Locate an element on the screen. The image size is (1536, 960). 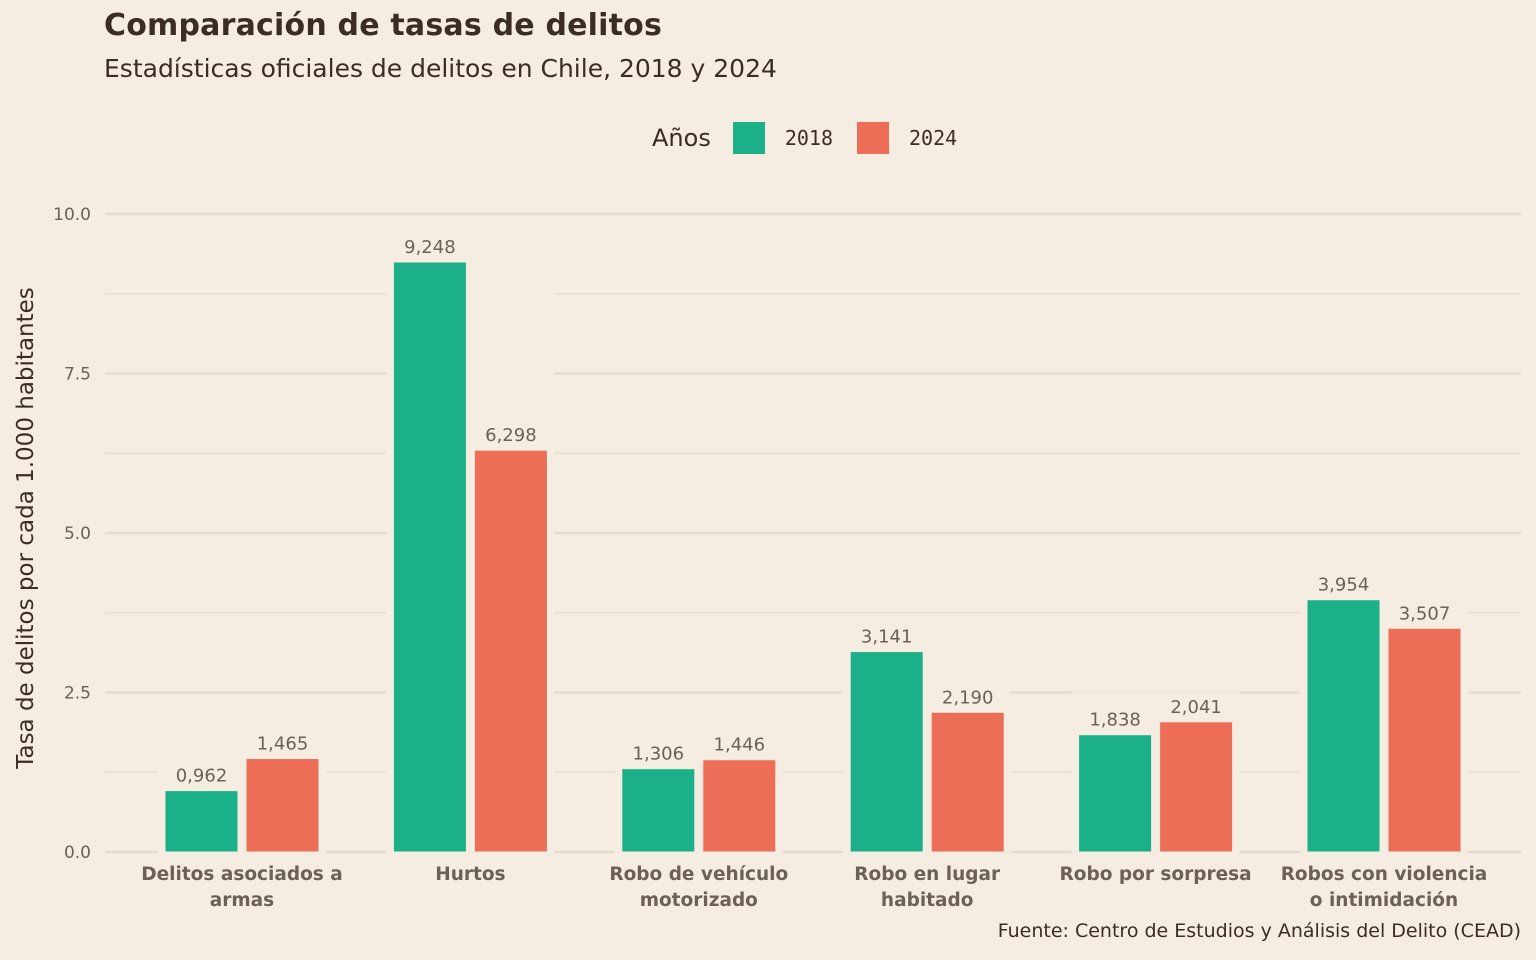
bar-value-label-2018: 0,962 is located at coordinates (202, 776).